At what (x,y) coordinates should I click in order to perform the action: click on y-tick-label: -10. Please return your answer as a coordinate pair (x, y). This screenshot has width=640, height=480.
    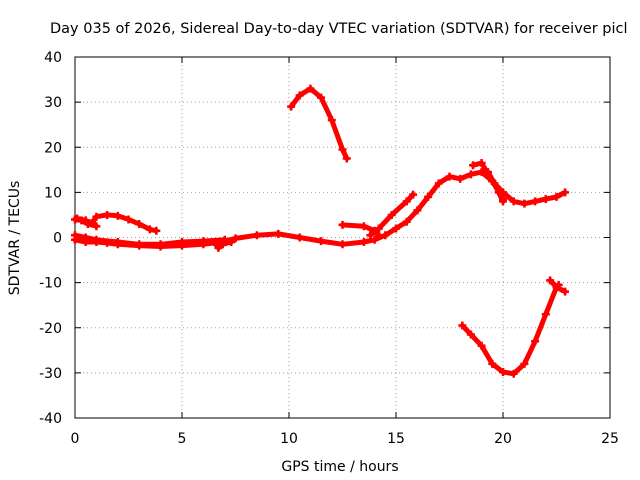
    Looking at the image, I should click on (50, 284).